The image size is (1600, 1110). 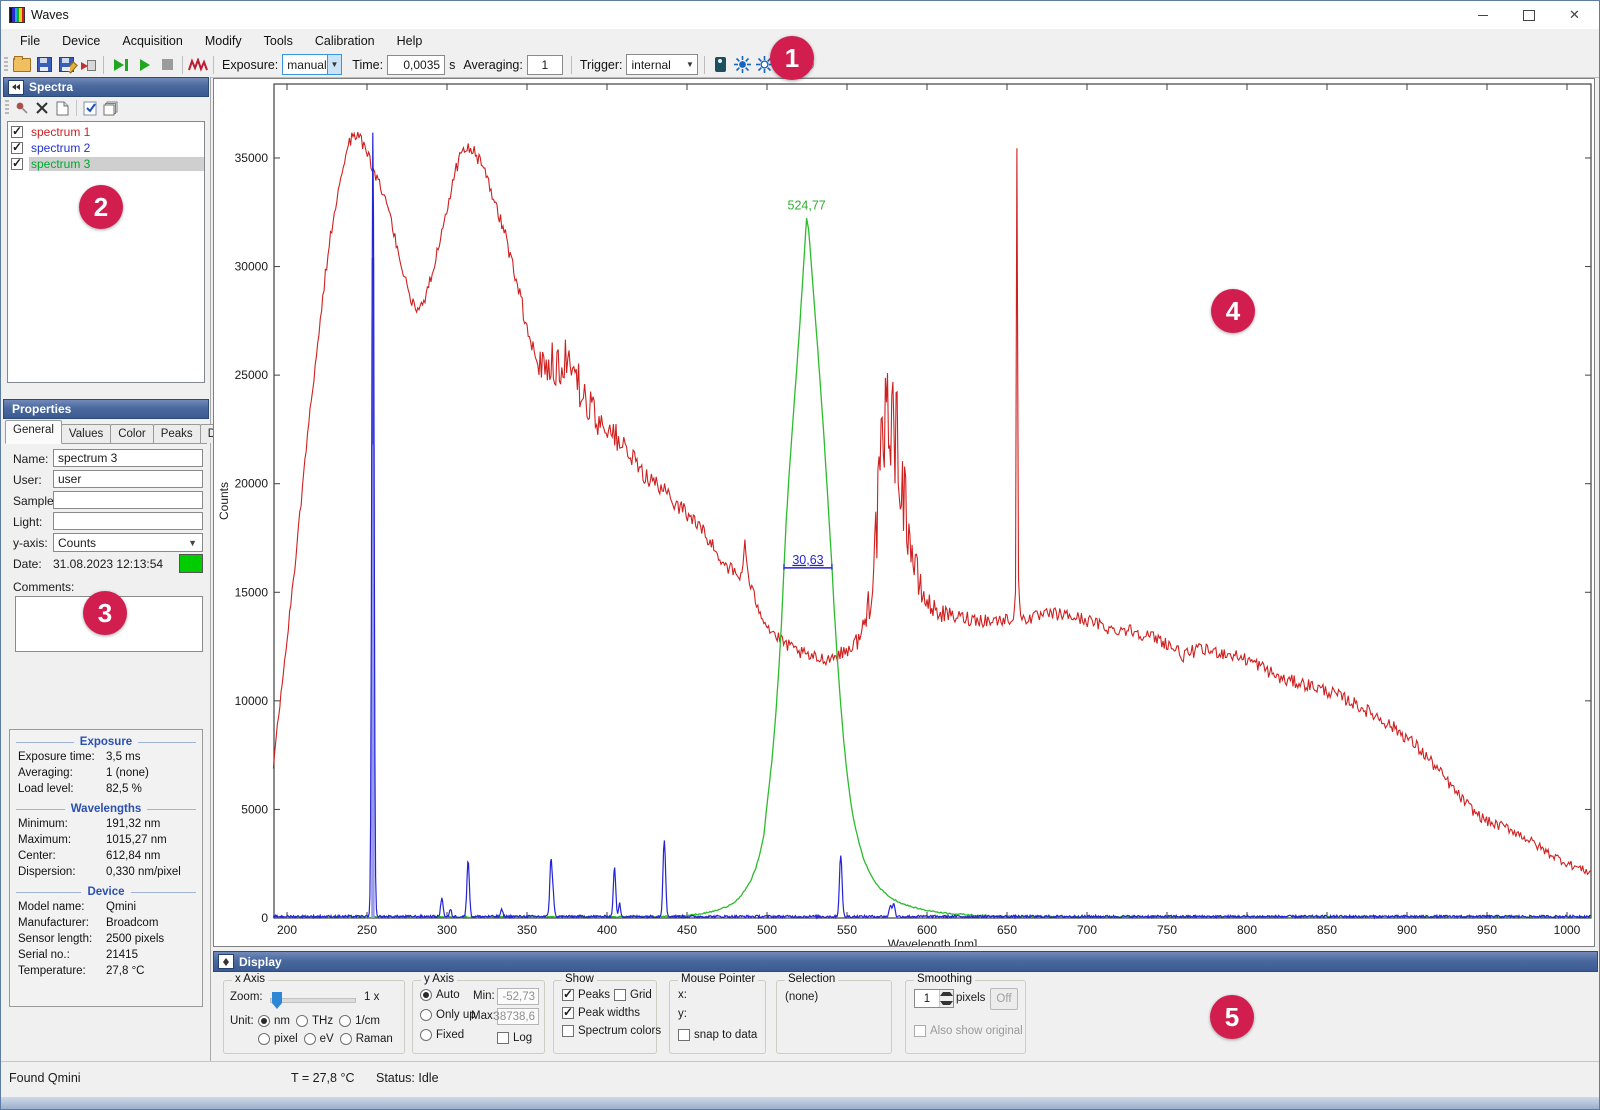 What do you see at coordinates (409, 40) in the screenshot?
I see `menu-item-help: Help` at bounding box center [409, 40].